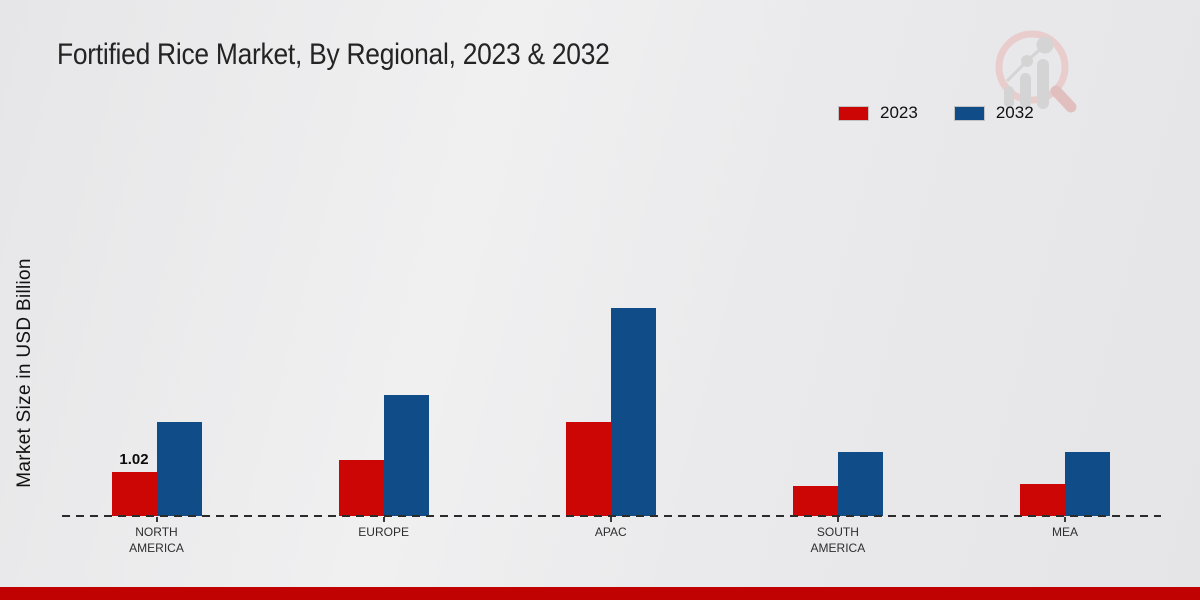 The image size is (1200, 600). I want to click on bar-2032-north-america, so click(179, 469).